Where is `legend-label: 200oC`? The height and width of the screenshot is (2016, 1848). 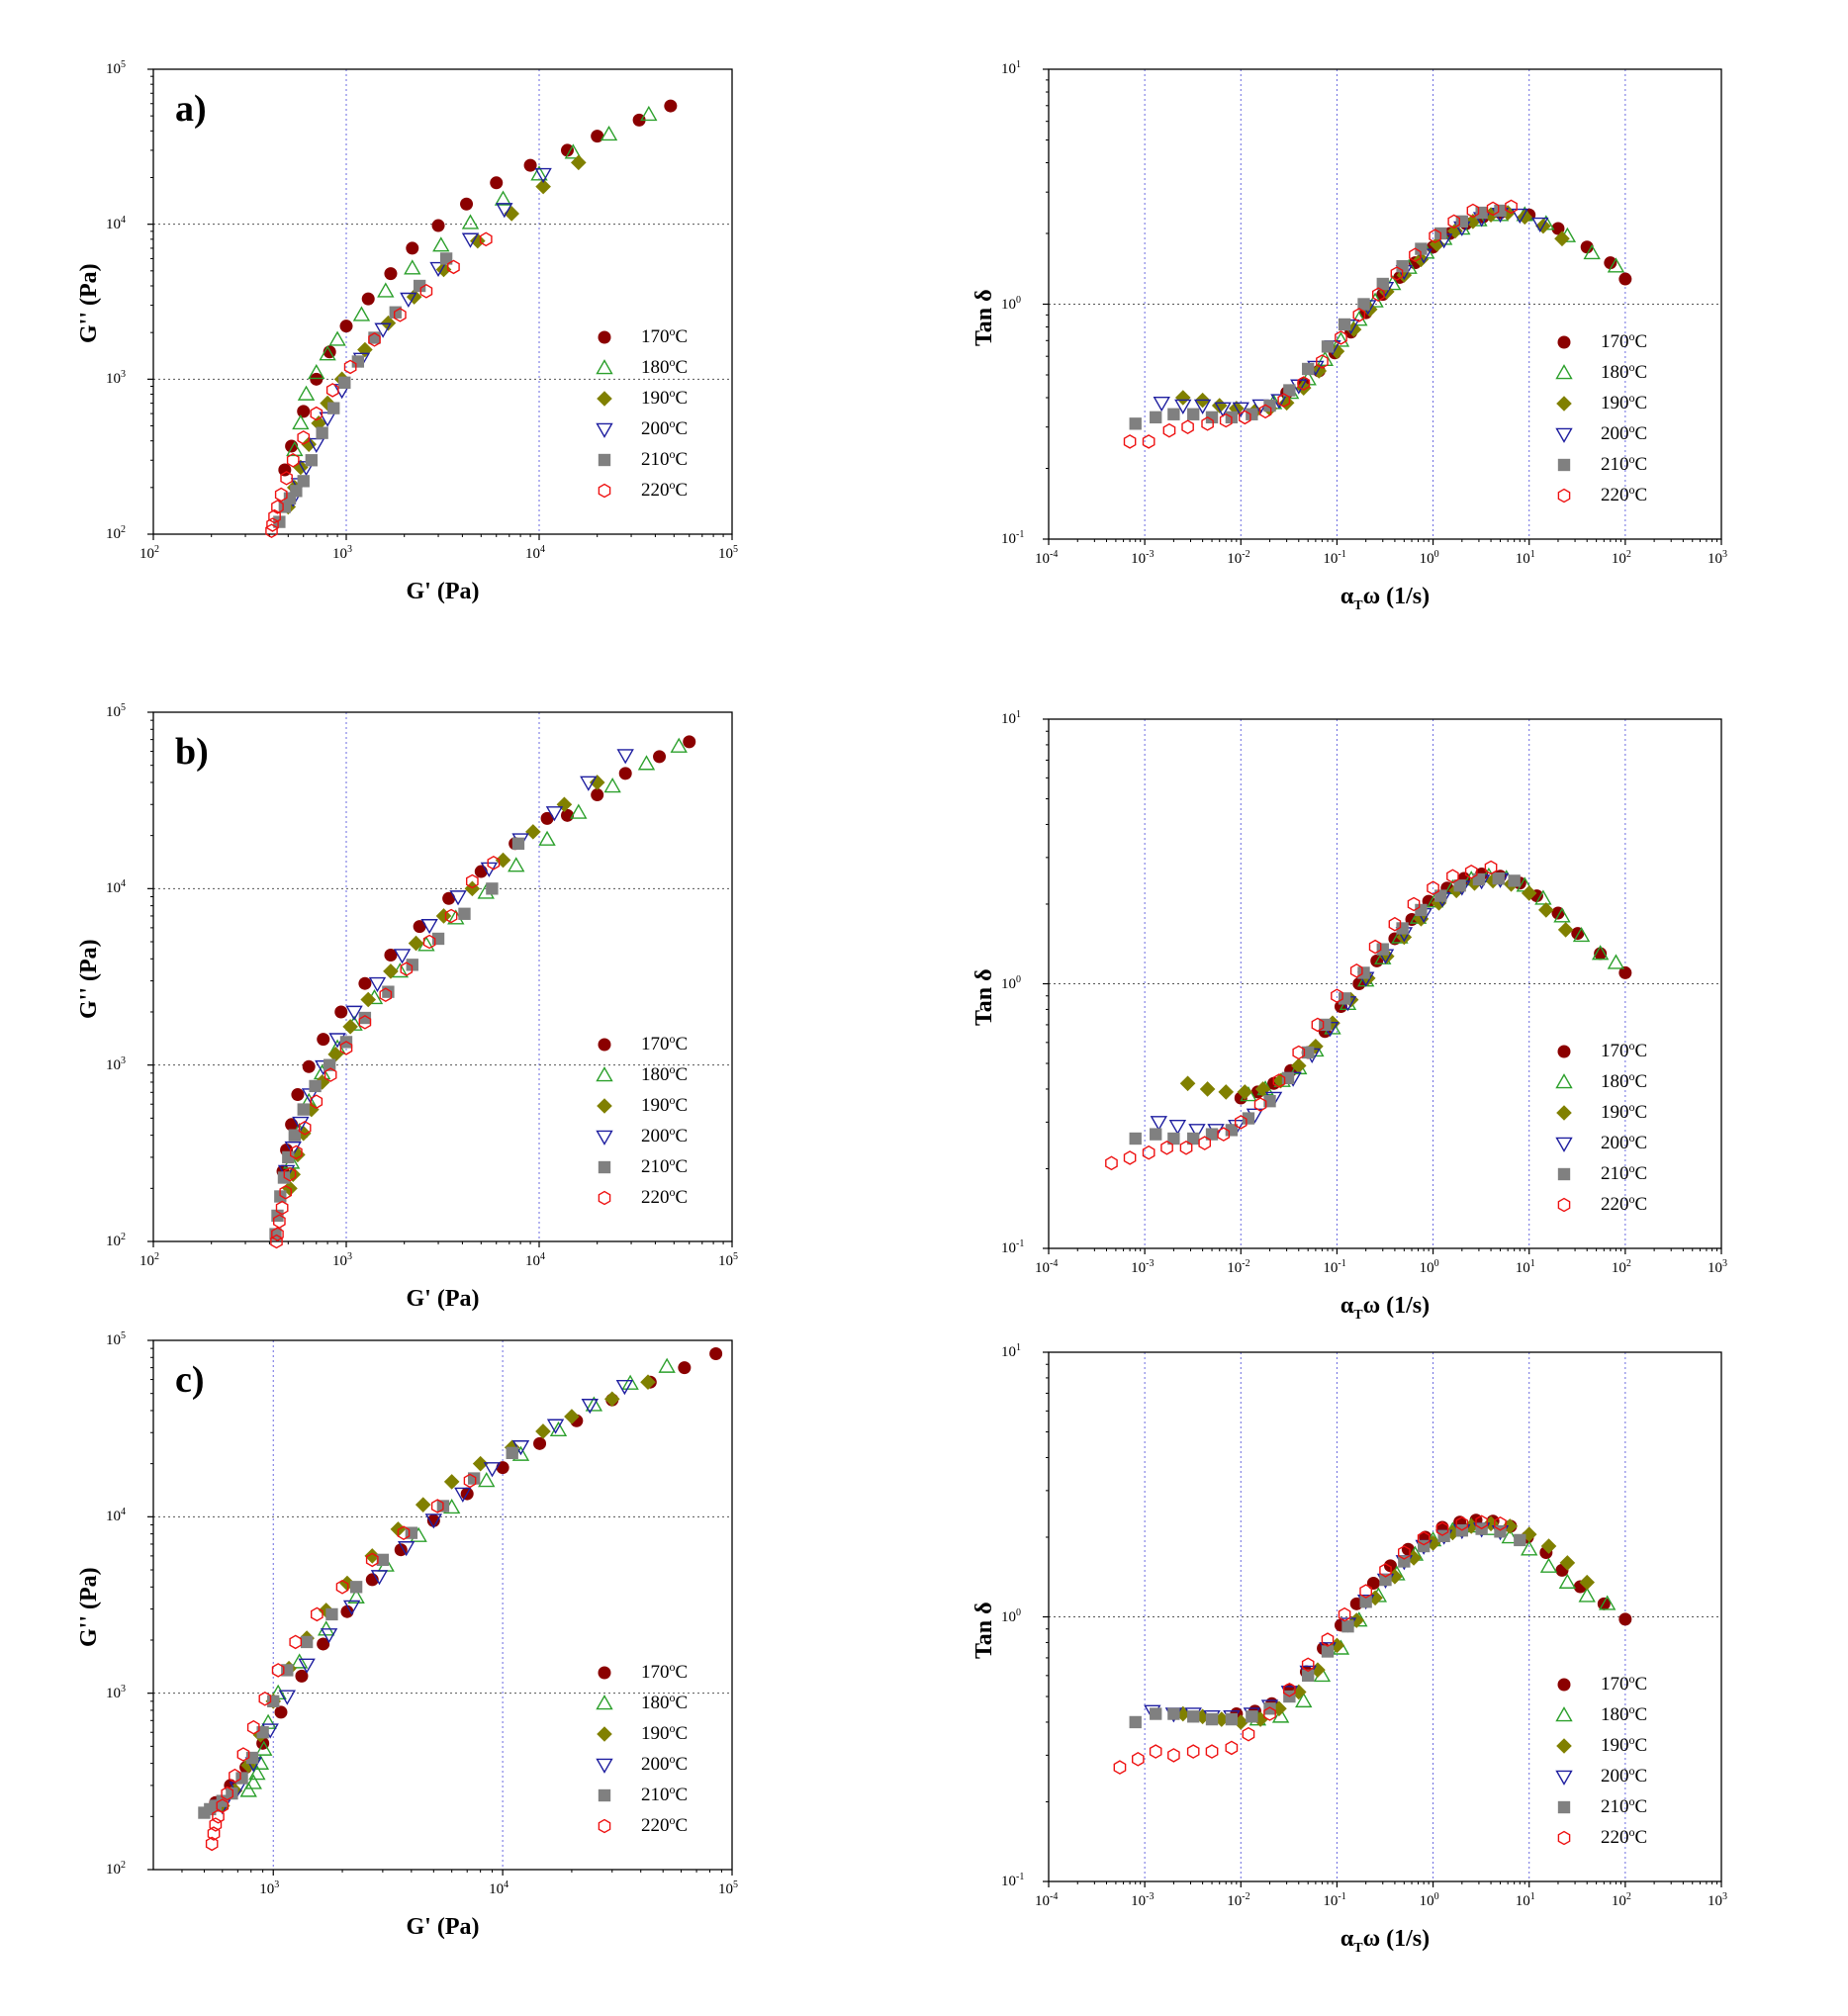
legend-label: 200oC is located at coordinates (1625, 1142).